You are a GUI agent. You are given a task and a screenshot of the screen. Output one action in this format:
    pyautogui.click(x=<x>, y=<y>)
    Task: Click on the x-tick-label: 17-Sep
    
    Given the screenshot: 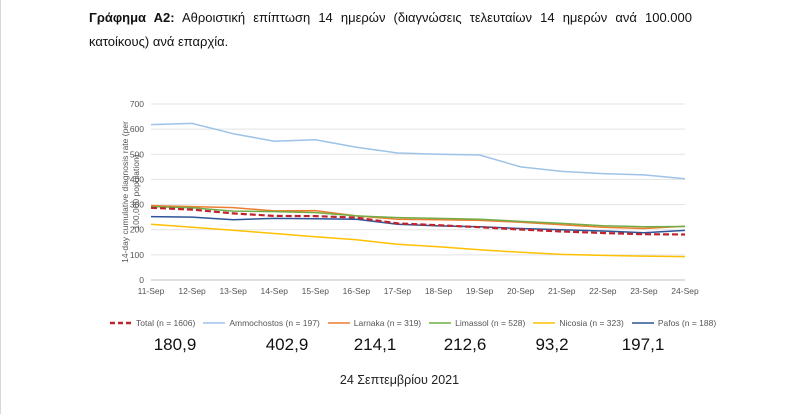 What is the action you would take?
    pyautogui.click(x=398, y=291)
    